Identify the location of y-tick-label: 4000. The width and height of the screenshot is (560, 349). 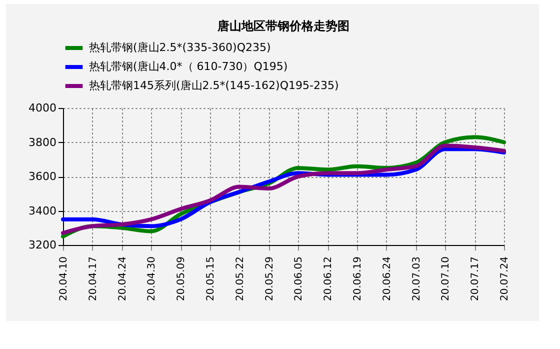
(42, 108).